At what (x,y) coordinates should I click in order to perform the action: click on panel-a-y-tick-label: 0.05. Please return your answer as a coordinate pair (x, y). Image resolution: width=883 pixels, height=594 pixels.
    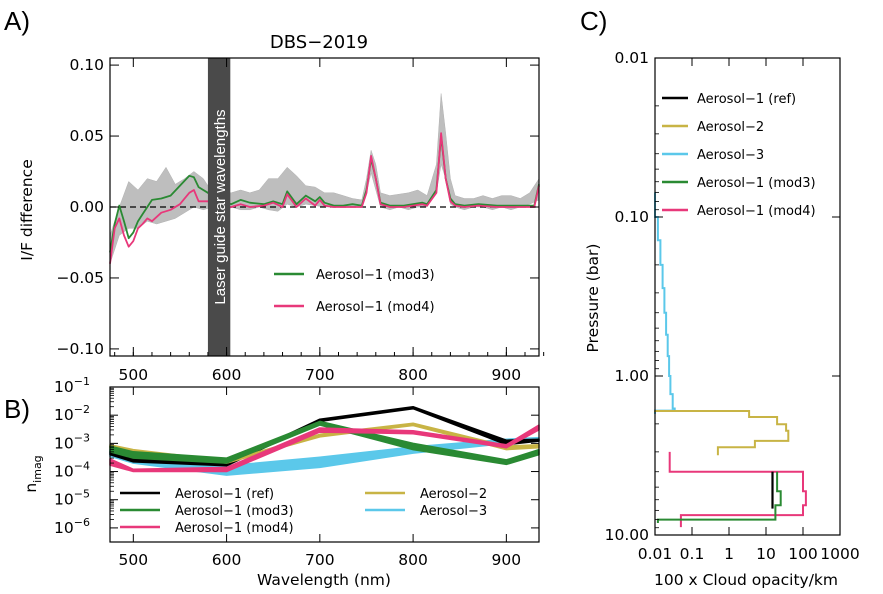
    Looking at the image, I should click on (86, 136).